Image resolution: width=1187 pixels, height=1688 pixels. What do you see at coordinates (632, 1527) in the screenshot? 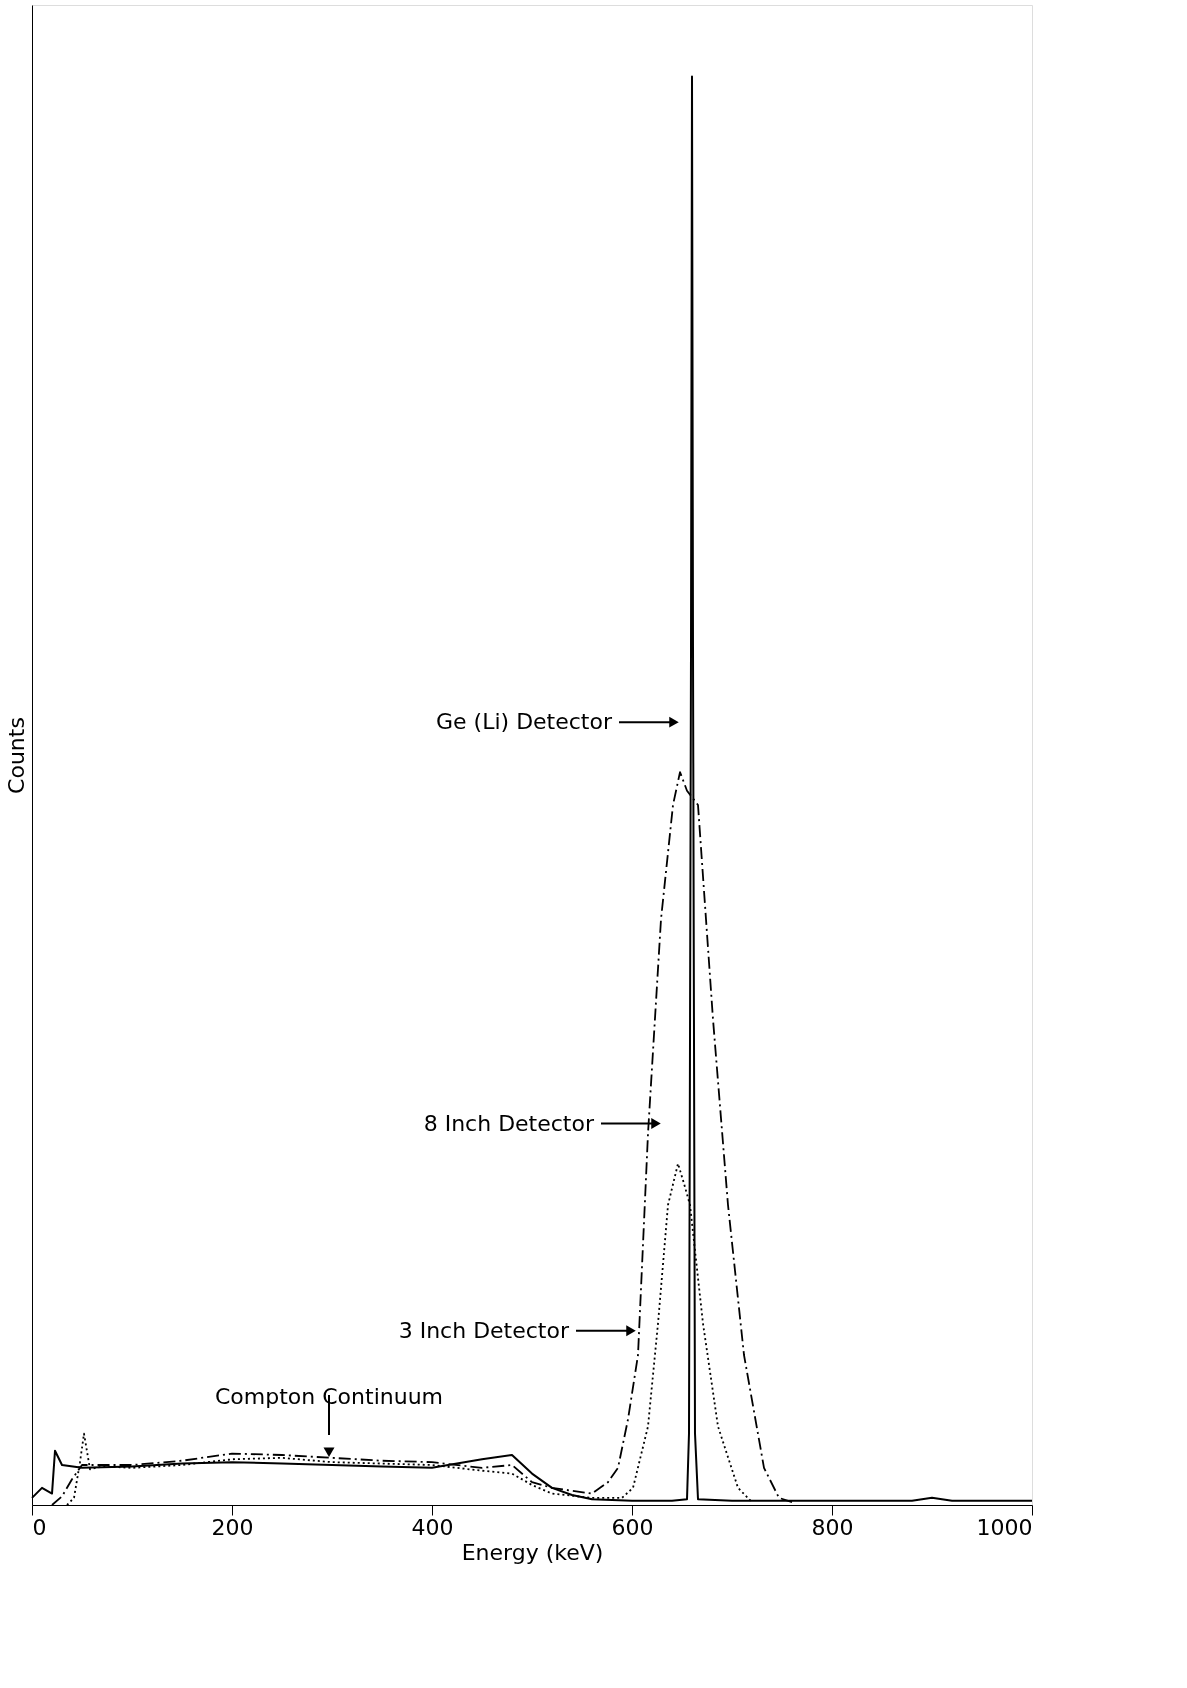
I see `x-tick-label: 600` at bounding box center [632, 1527].